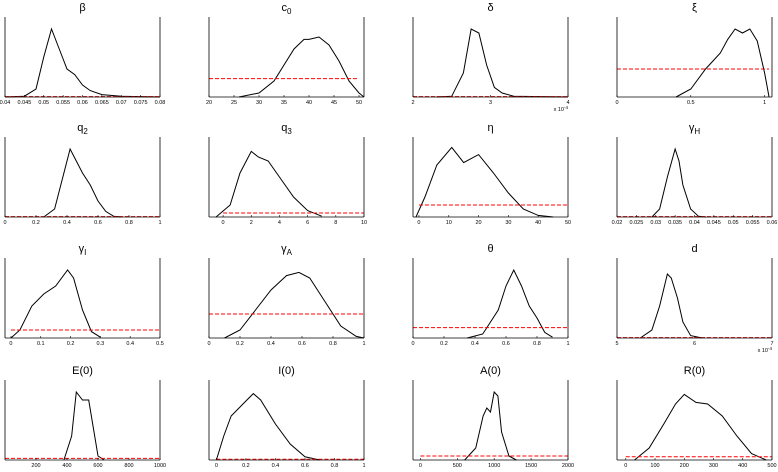 Image resolution: width=778 pixels, height=472 pixels. Describe the element at coordinates (364, 223) in the screenshot. I see `x-tick-label: 10` at that location.